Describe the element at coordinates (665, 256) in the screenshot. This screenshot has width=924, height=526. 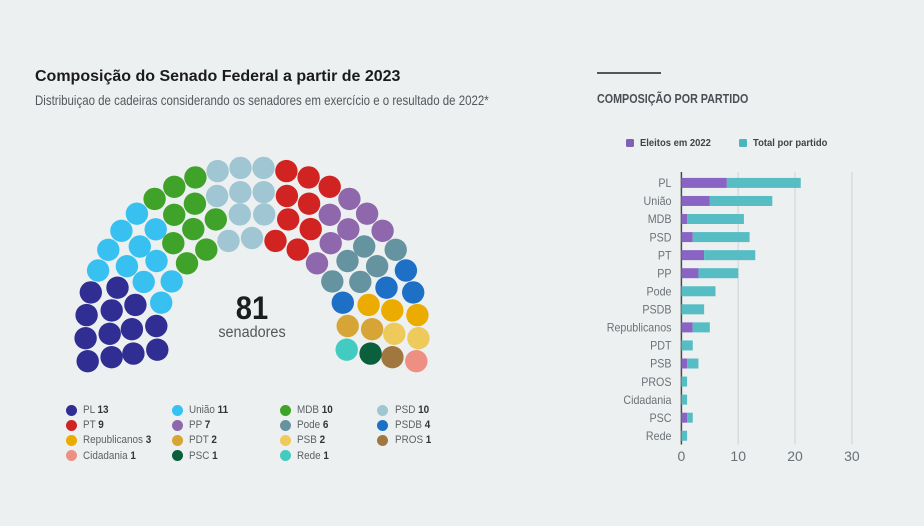
I see `svg-text: PT` at that location.